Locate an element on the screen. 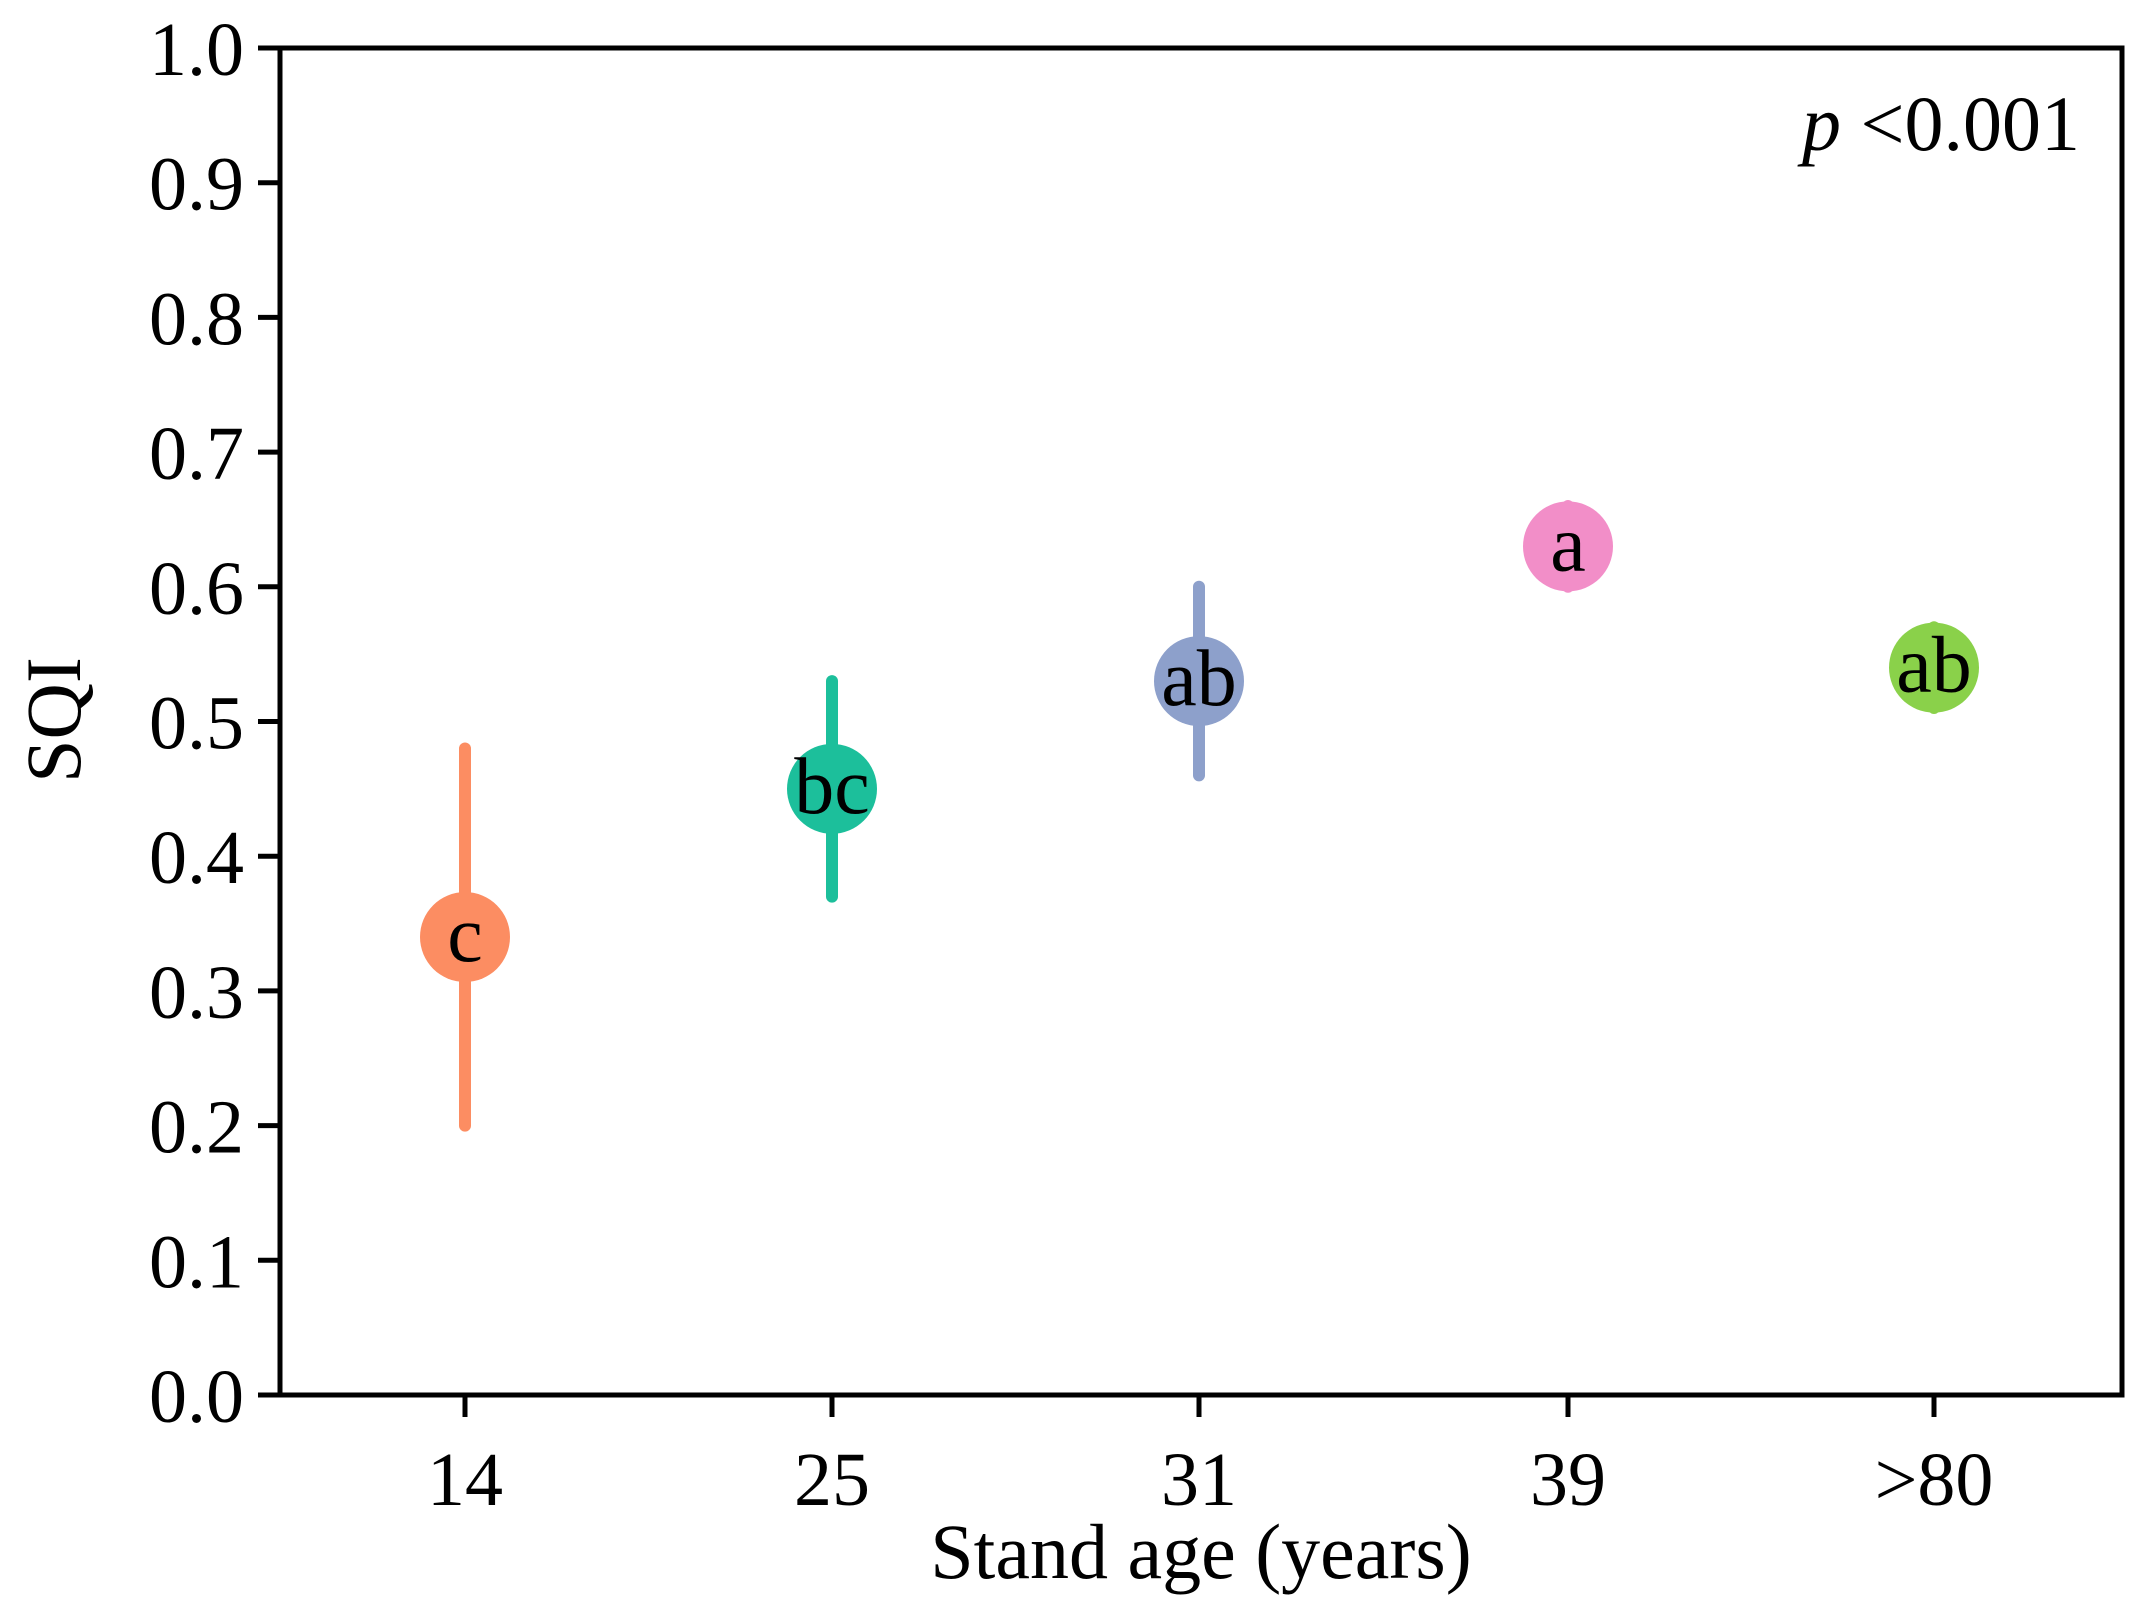 The image size is (2129, 1612). p-value-symbol: p is located at coordinates (1819, 123).